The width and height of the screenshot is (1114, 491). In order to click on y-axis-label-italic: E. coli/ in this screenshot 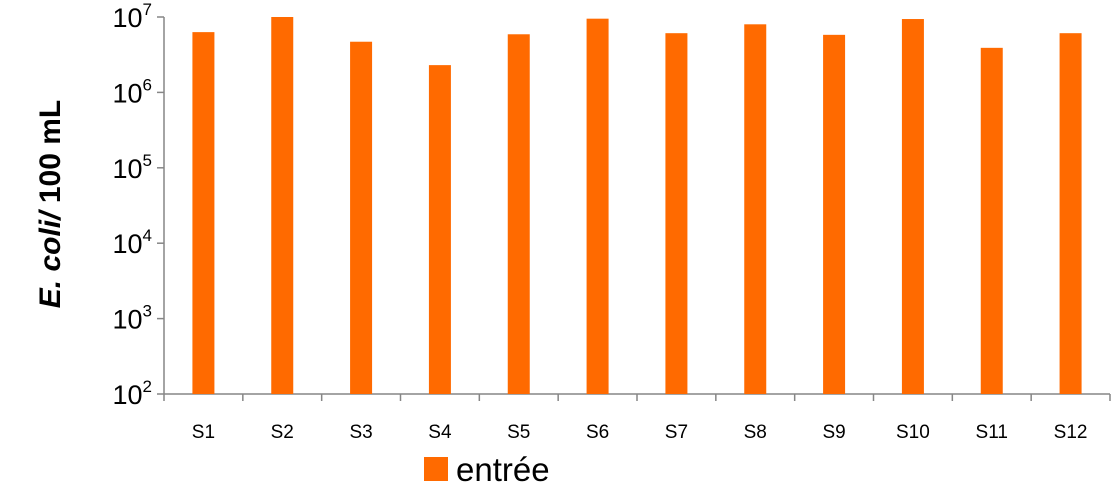, I will do `click(50, 258)`.